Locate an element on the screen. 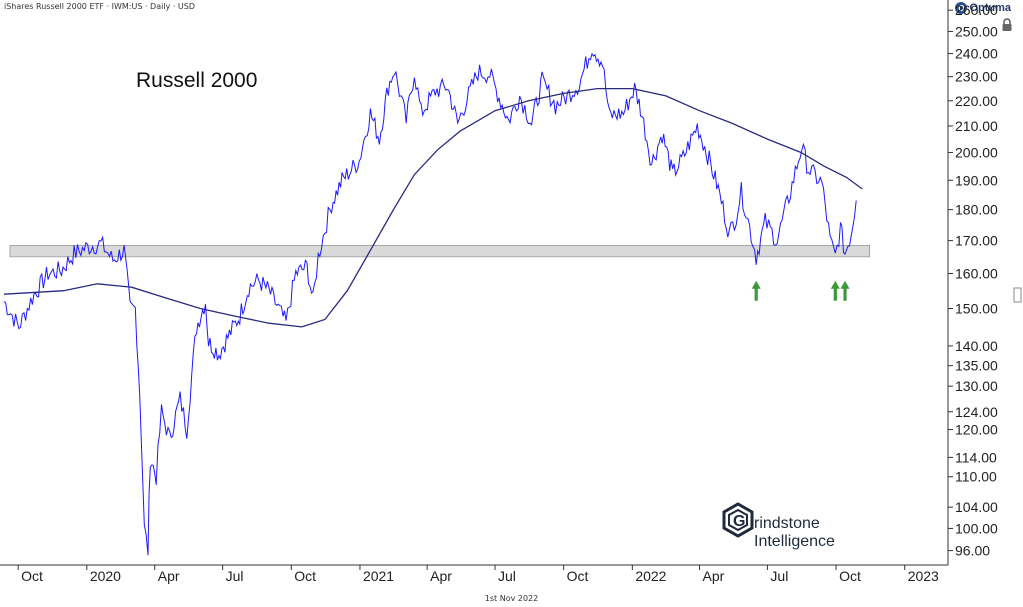 The width and height of the screenshot is (1023, 607). optuma-badge-icon: O is located at coordinates (961, 8).